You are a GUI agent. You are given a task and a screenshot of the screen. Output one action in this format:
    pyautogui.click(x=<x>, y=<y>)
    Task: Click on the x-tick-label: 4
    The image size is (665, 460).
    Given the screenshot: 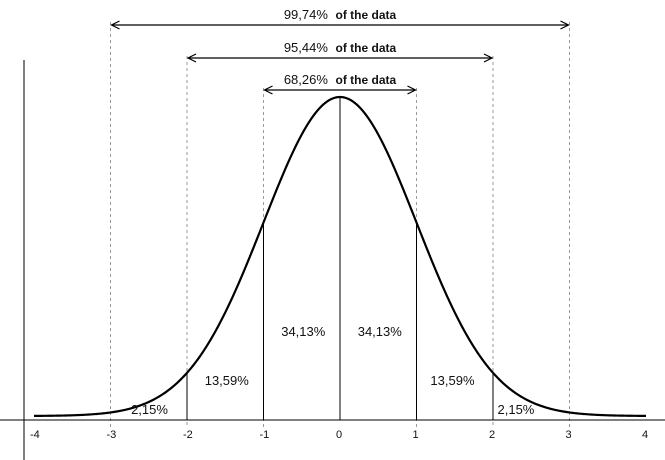 What is the action you would take?
    pyautogui.click(x=645, y=435)
    